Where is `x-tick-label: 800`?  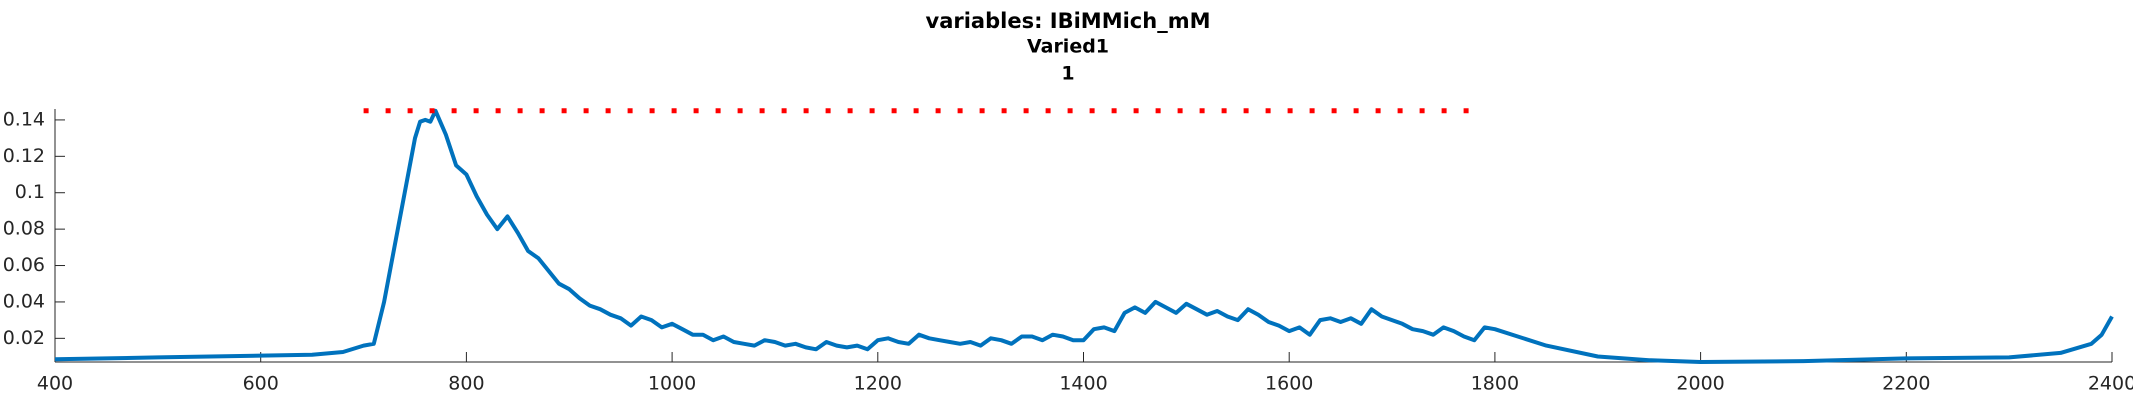
x-tick-label: 800 is located at coordinates (466, 384).